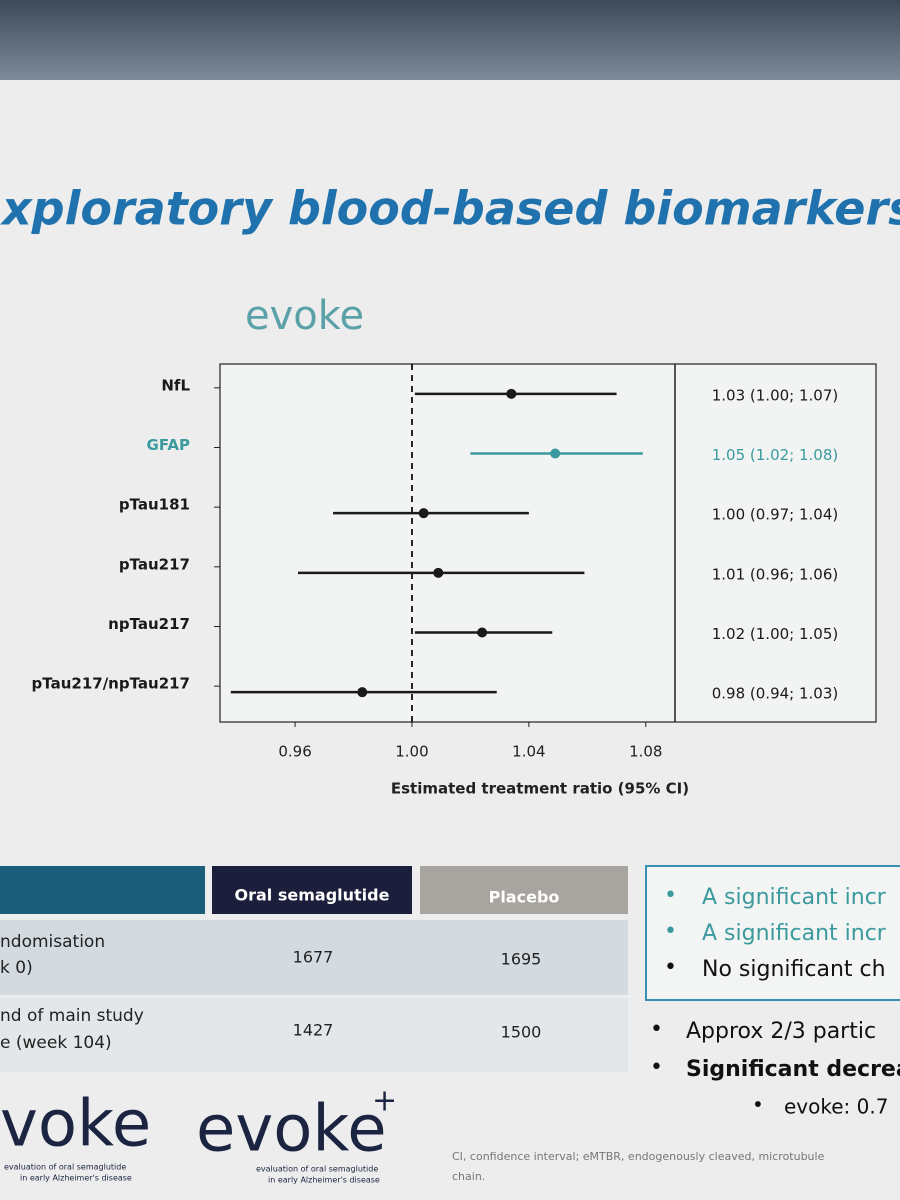 This screenshot has width=900, height=1200. What do you see at coordinates (313, 1030) in the screenshot?
I see `table-cell: 1427` at bounding box center [313, 1030].